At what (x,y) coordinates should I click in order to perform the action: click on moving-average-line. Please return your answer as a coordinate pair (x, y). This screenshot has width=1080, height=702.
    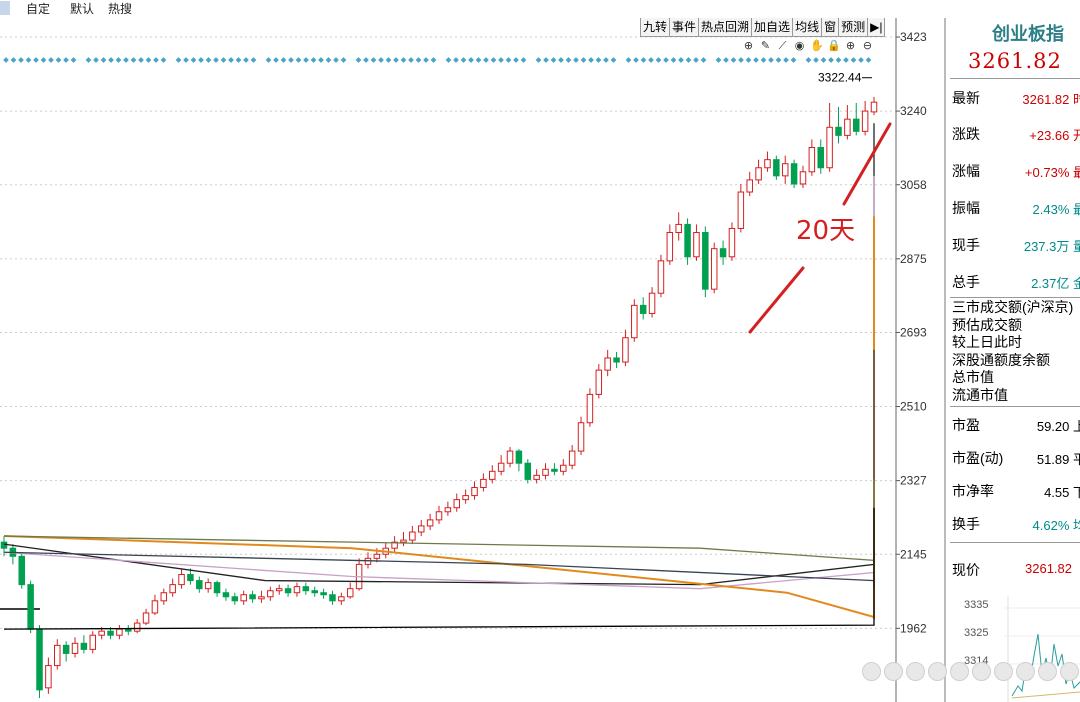
    Looking at the image, I should click on (439, 568).